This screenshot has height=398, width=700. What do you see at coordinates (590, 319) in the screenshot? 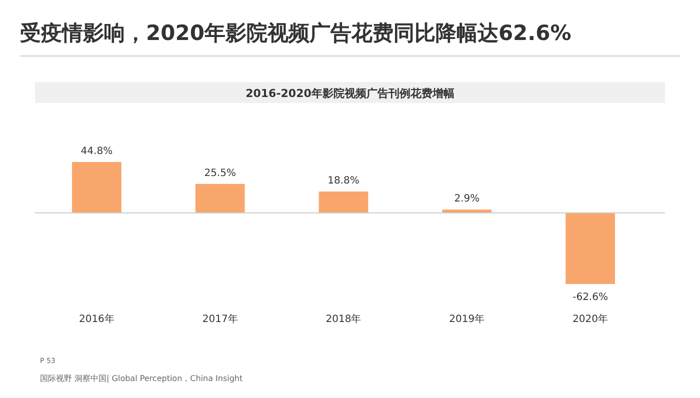
I see `x-tick-label: 2020年` at bounding box center [590, 319].